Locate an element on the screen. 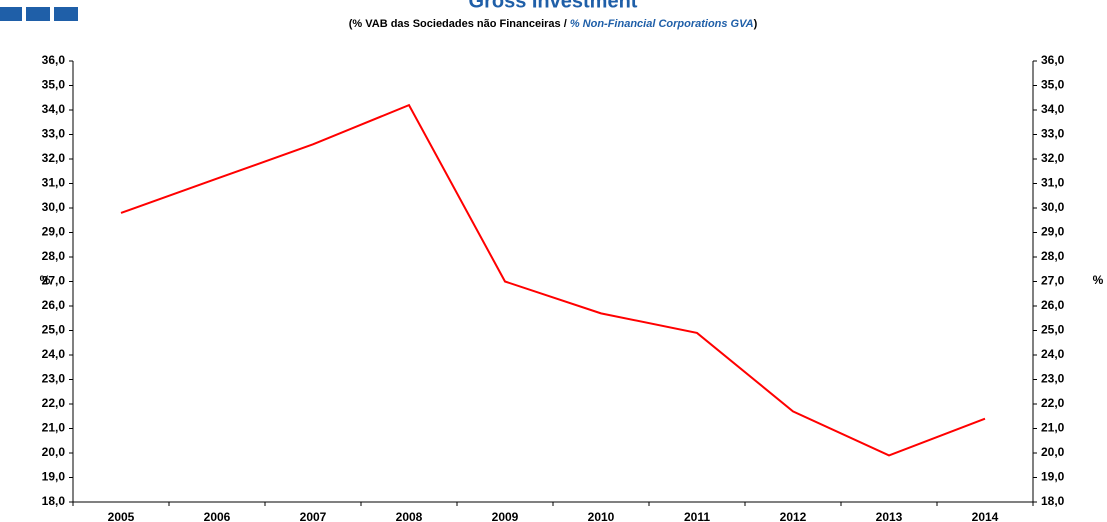  y2-axis-label: % is located at coordinates (1098, 280).